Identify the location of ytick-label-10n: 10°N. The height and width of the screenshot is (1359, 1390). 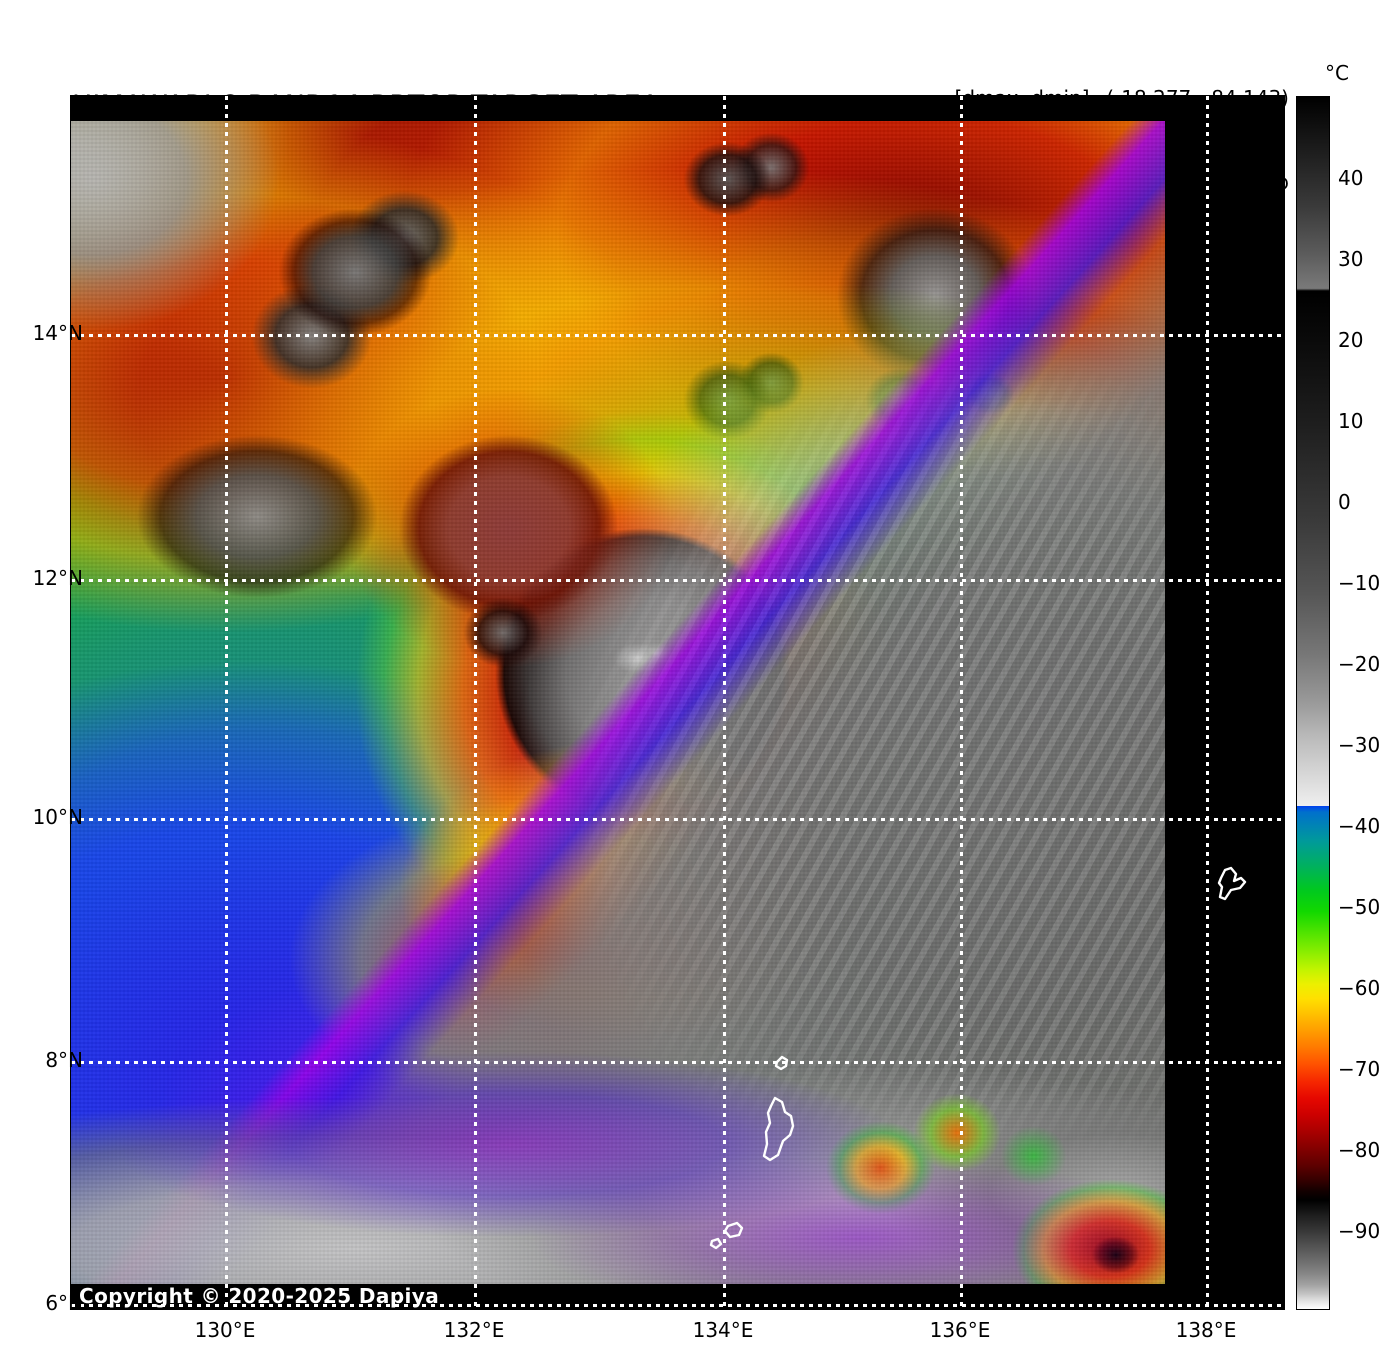
(57, 817).